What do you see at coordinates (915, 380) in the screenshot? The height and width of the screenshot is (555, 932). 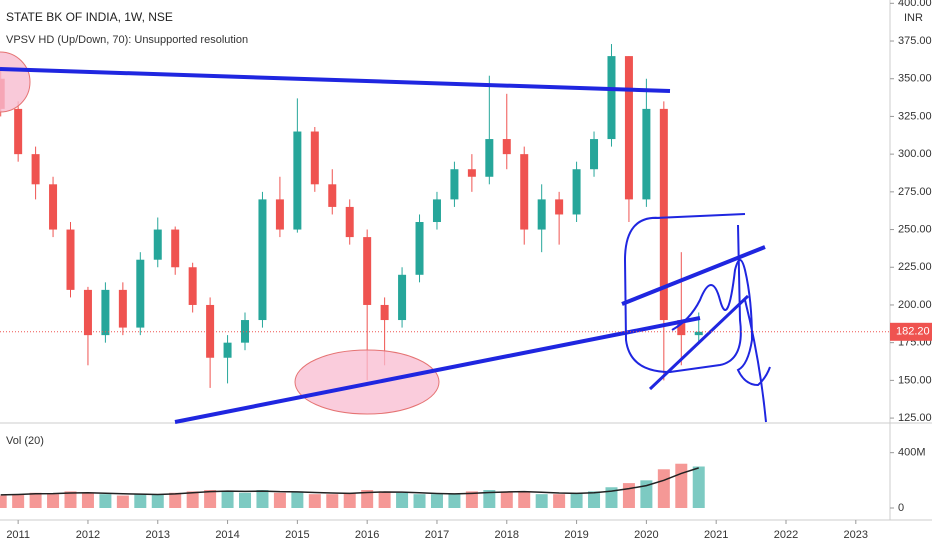 I see `y-tick-label: 150.00` at bounding box center [915, 380].